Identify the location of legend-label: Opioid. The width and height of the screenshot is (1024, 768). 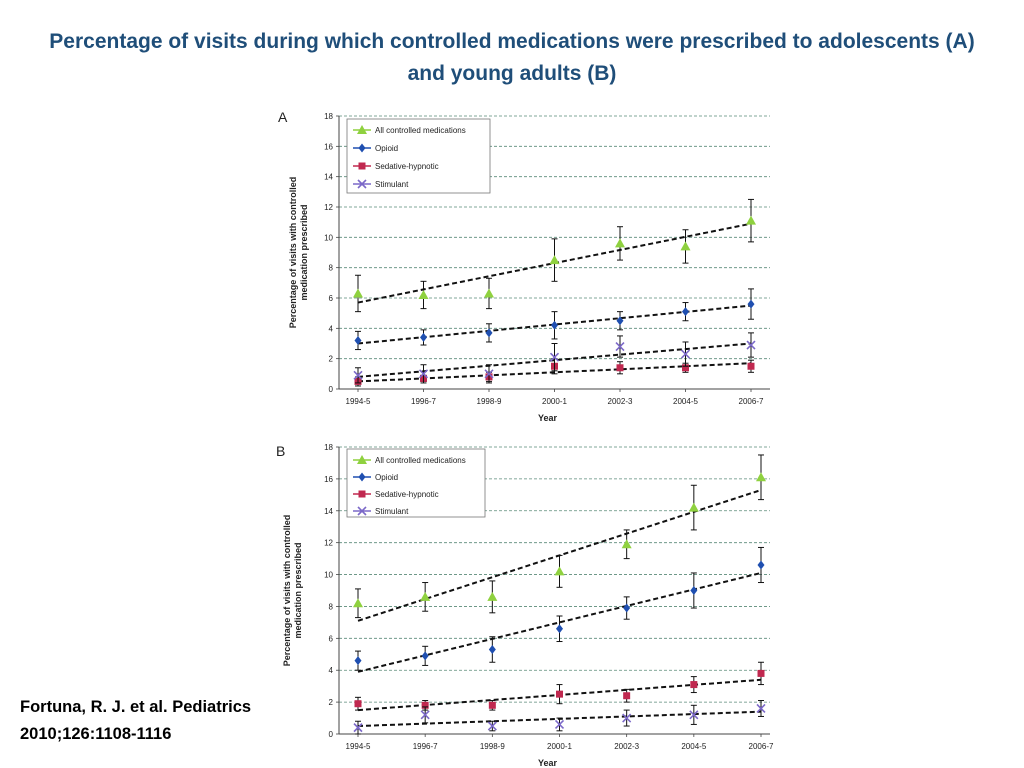
(386, 148).